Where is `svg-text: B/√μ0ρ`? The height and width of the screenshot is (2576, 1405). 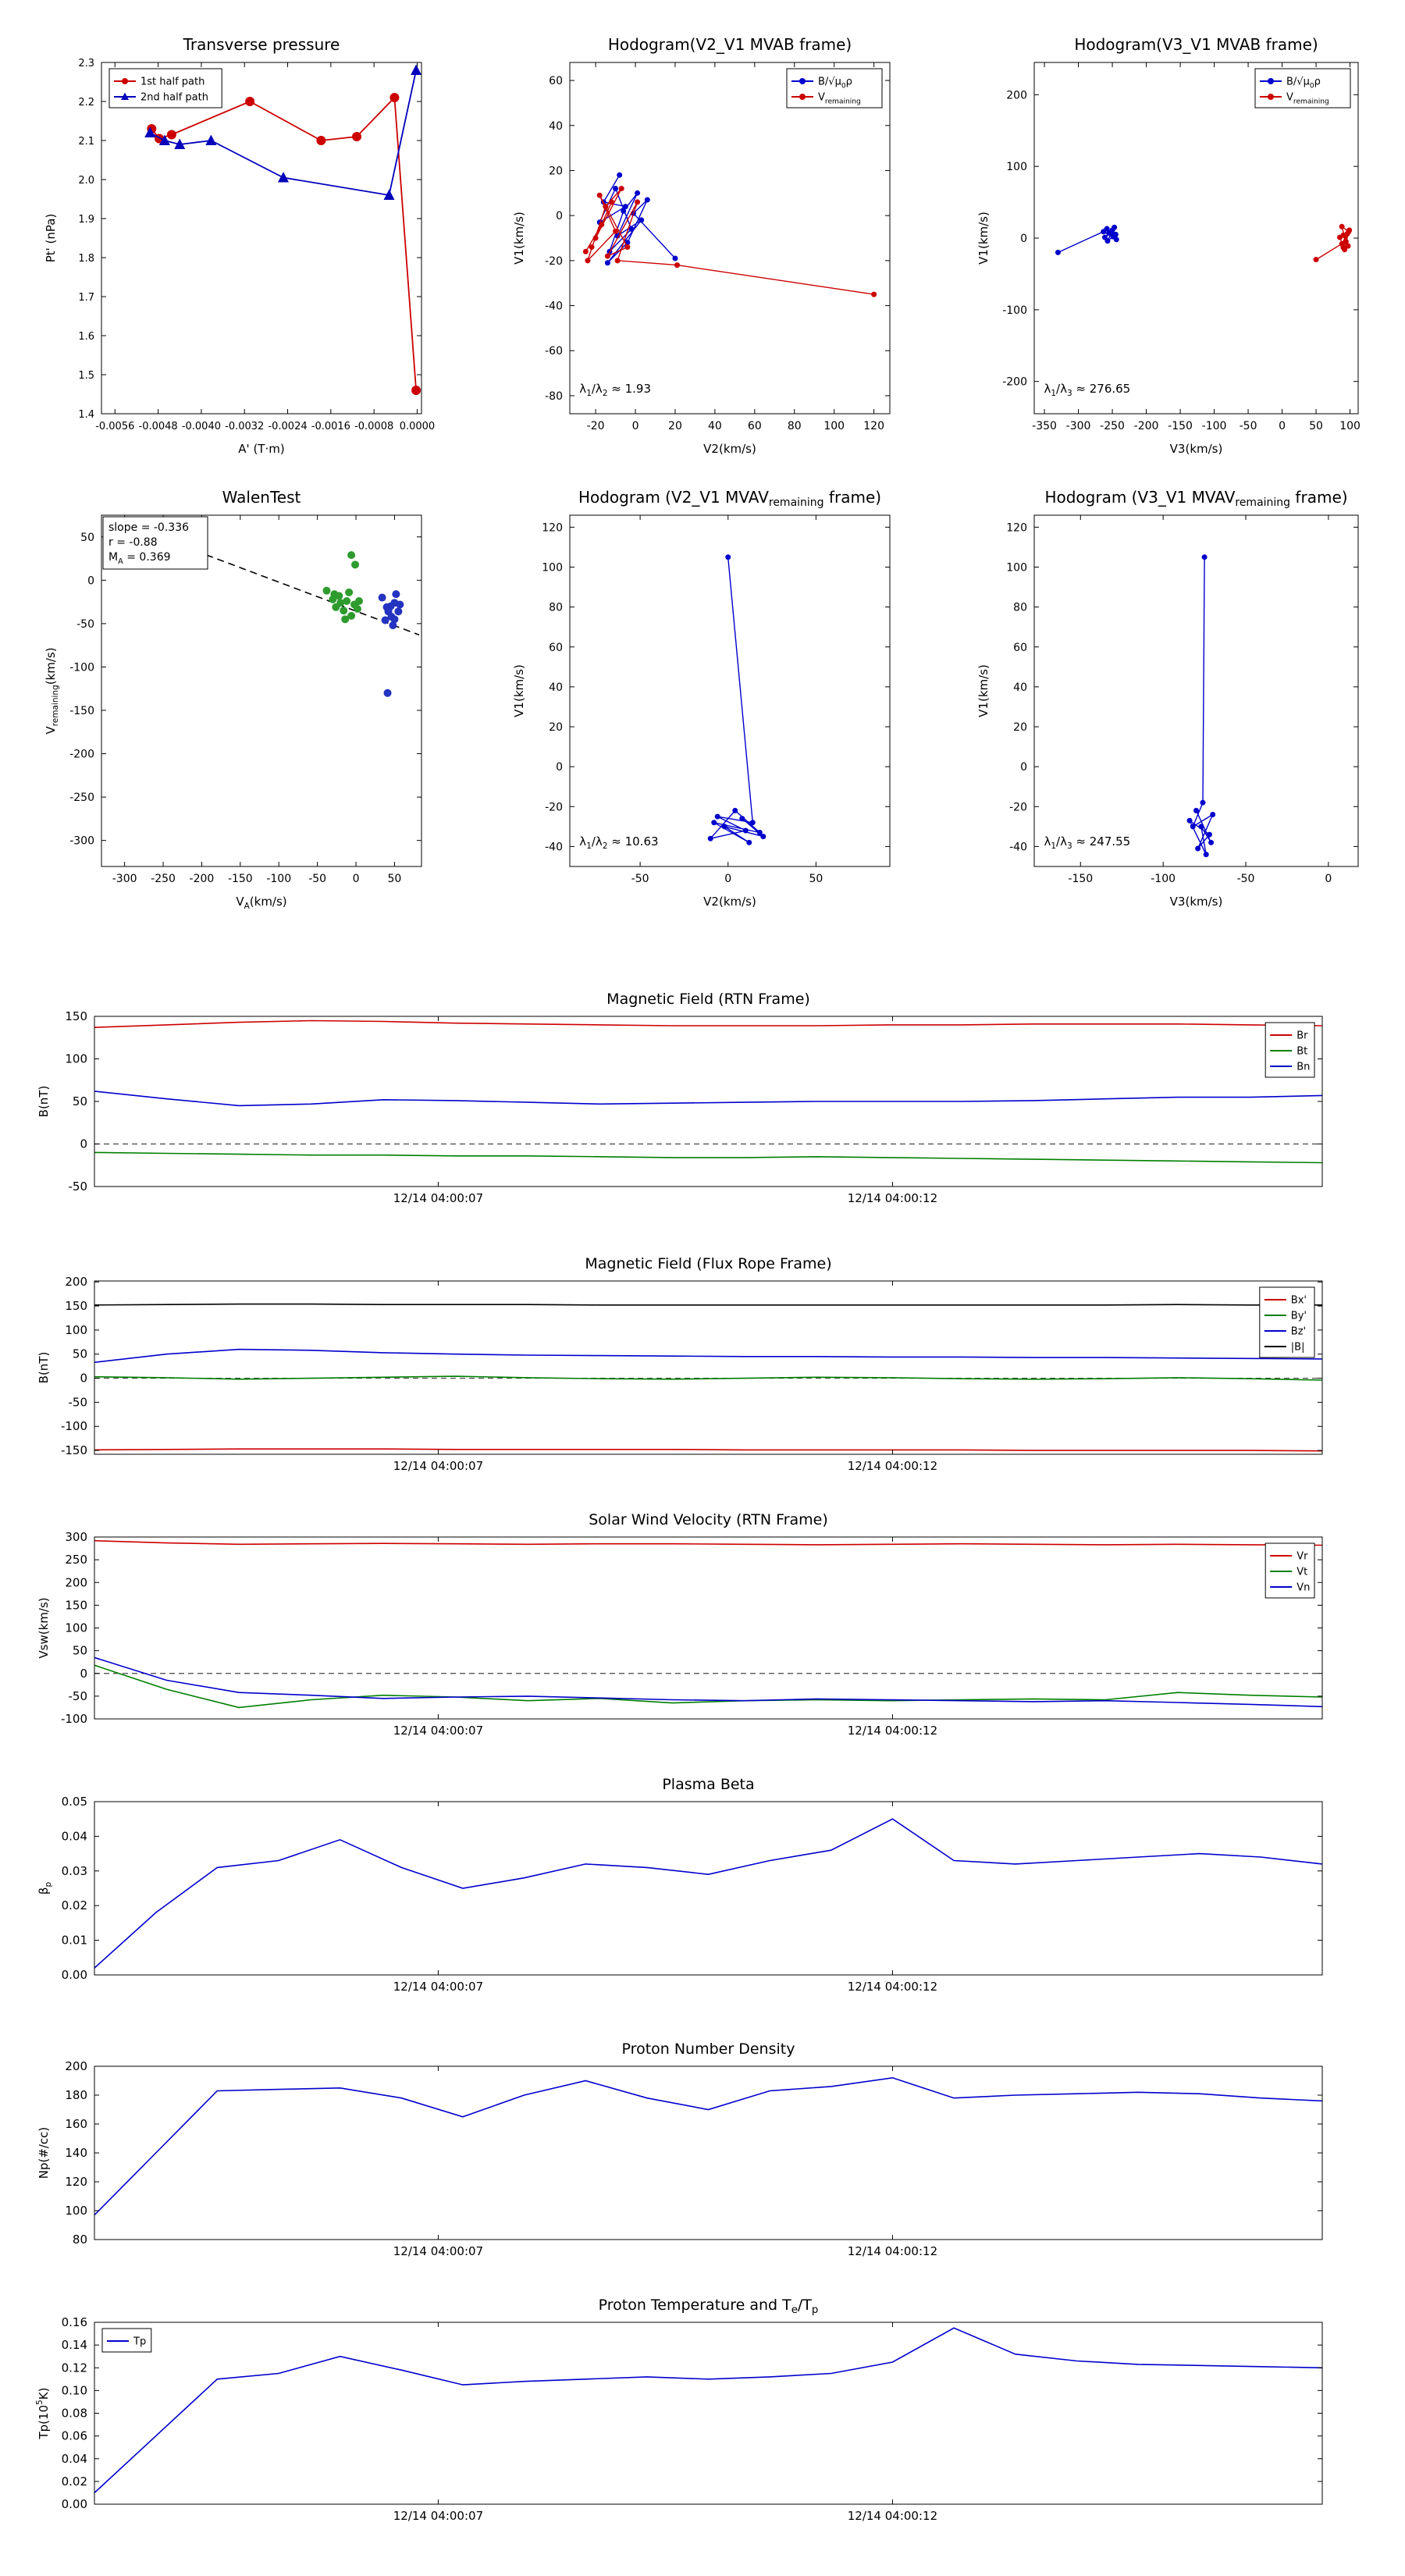 svg-text: B/√μ0ρ is located at coordinates (835, 83).